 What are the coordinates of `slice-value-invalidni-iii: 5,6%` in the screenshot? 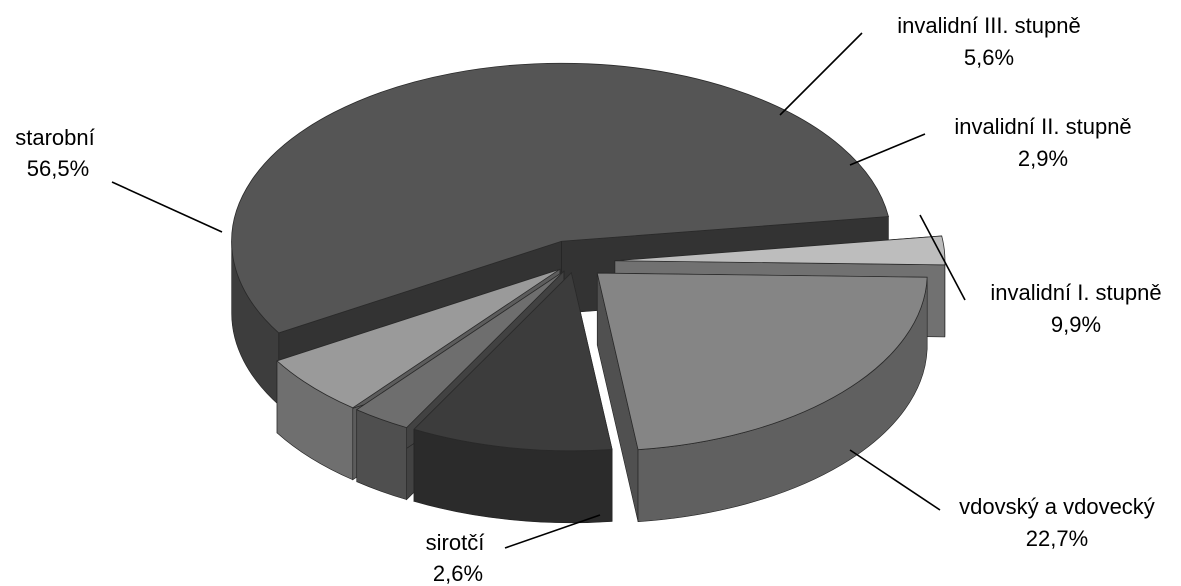 It's located at (989, 57).